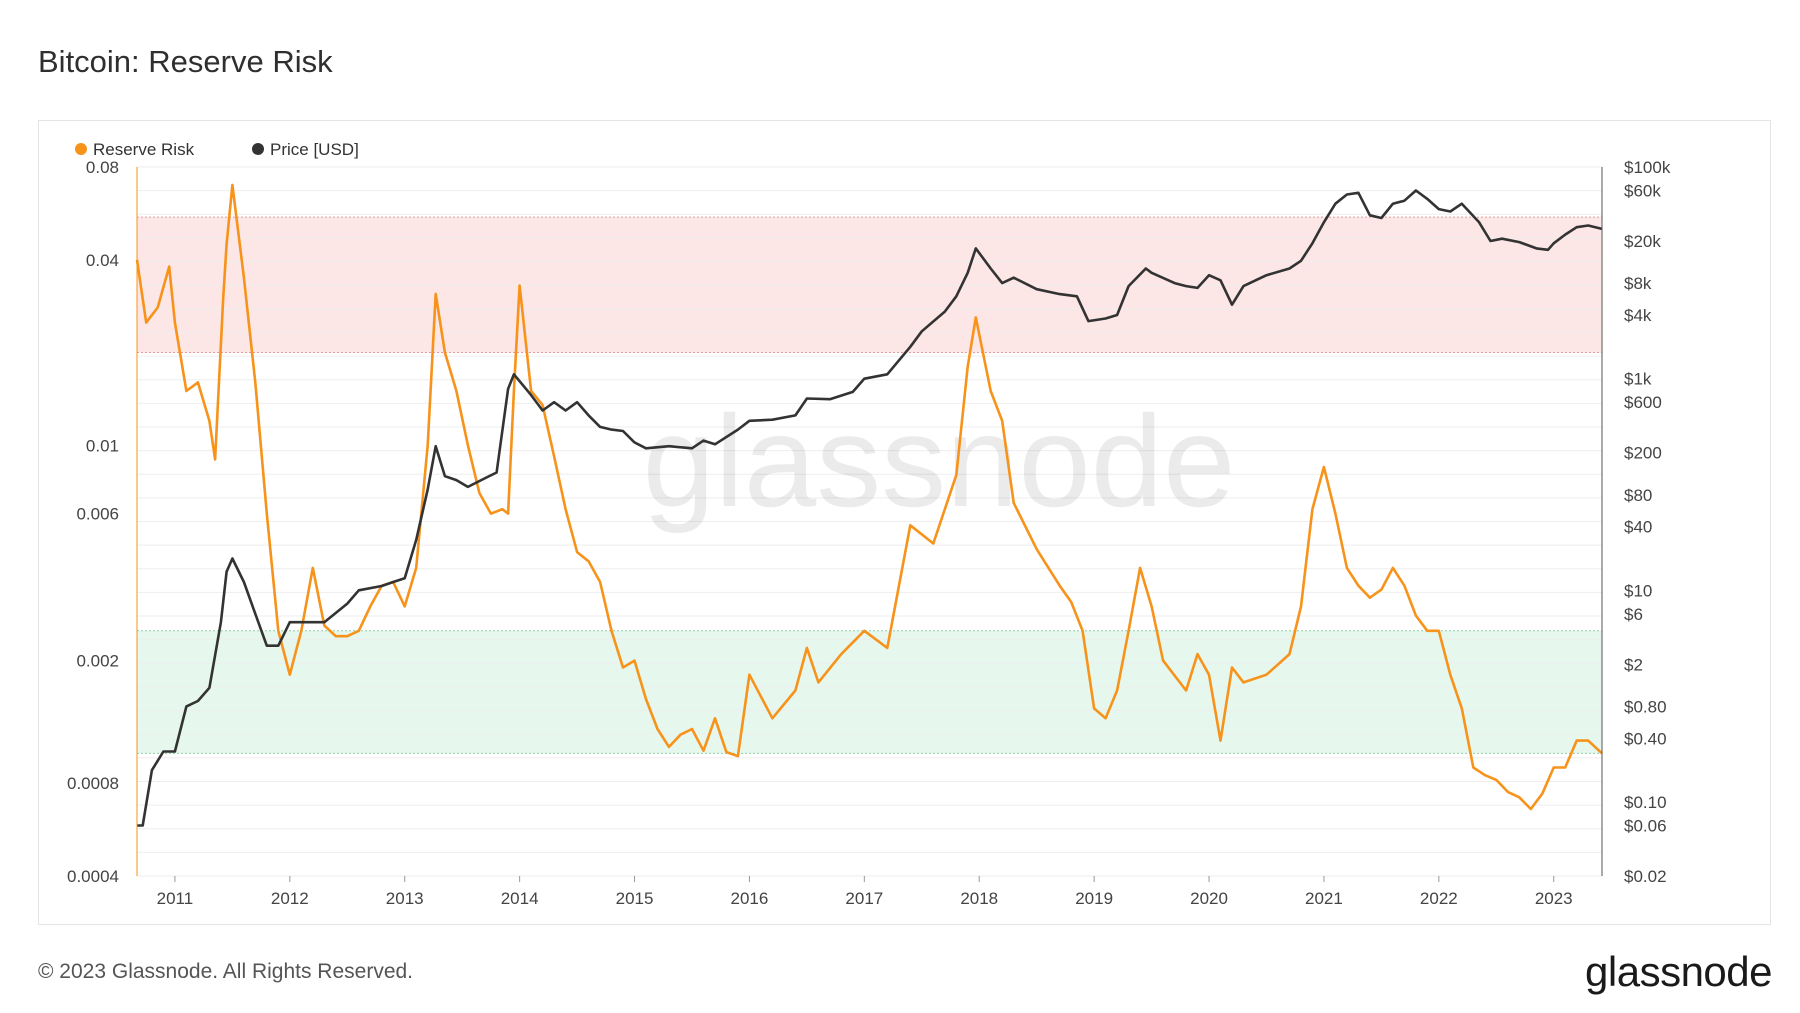 This screenshot has width=1800, height=1013. Describe the element at coordinates (1645, 706) in the screenshot. I see `y-right-tick-label: $0.80` at that location.